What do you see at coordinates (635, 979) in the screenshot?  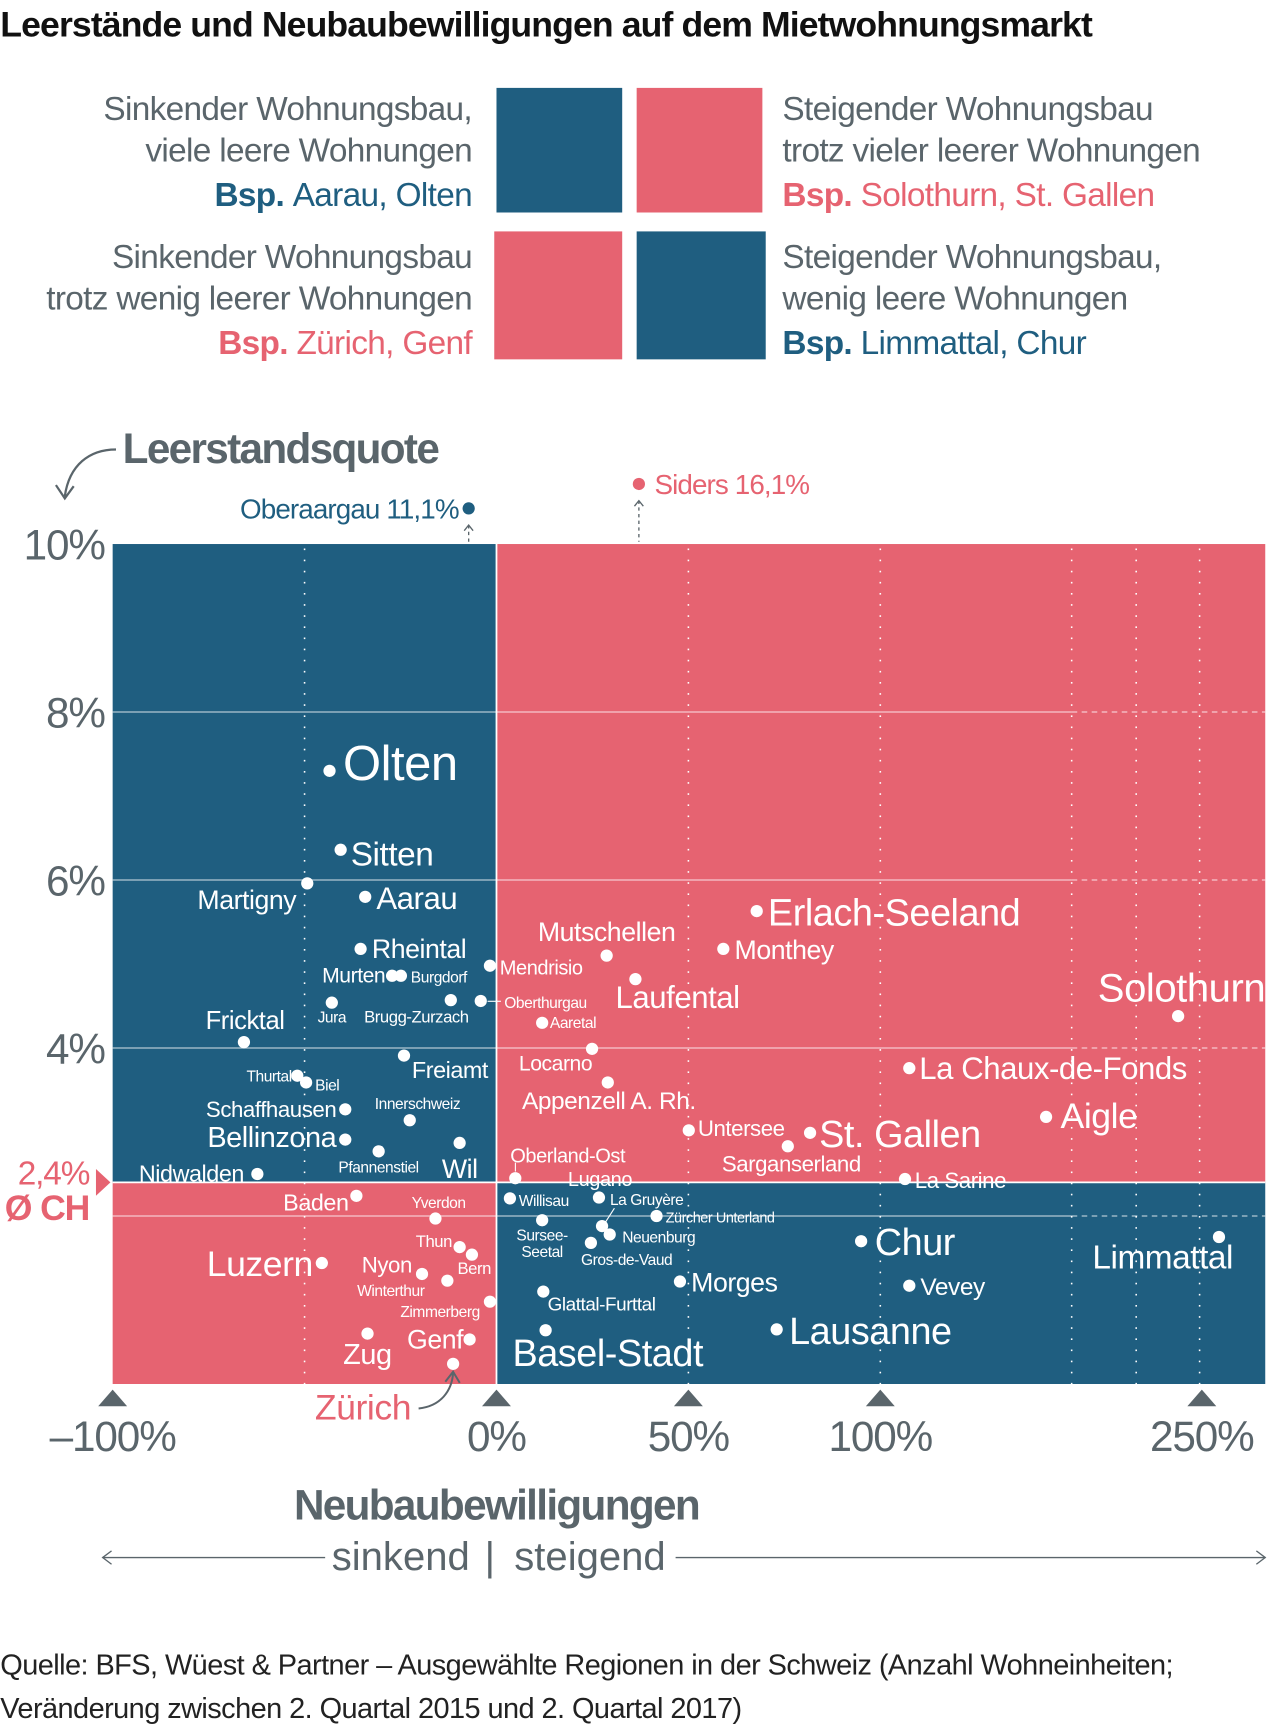 I see `point-laufental` at bounding box center [635, 979].